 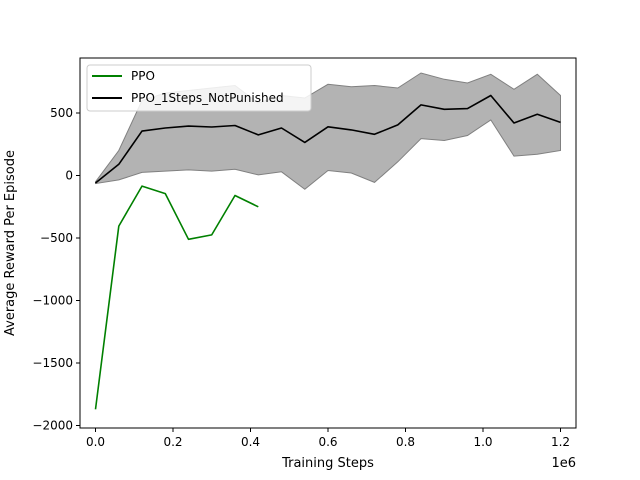 I want to click on x-axis-label: Training Steps, so click(x=327, y=463).